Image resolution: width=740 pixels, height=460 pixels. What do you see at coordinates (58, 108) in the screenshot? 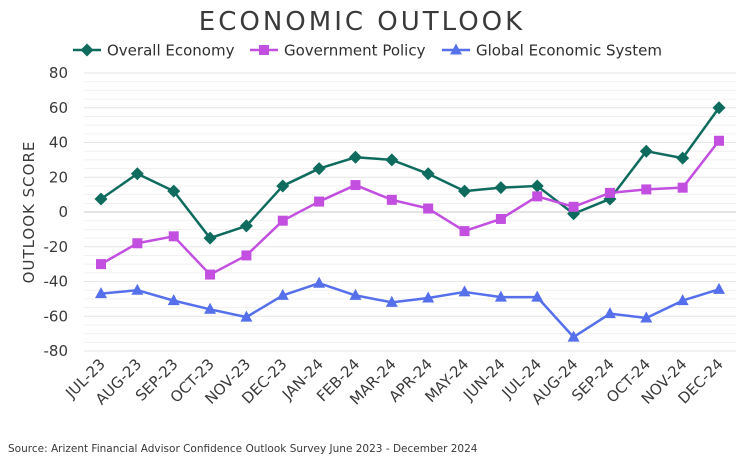
I see `y-tick-label: 60` at bounding box center [58, 108].